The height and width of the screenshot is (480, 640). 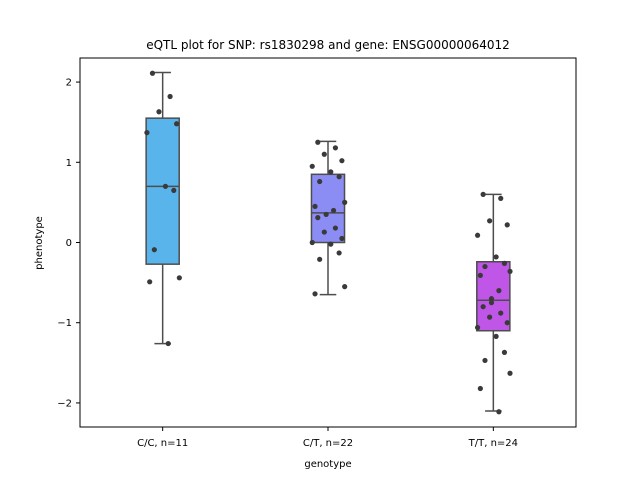 I want to click on x-tick-label: C/C, n=11, so click(x=162, y=443).